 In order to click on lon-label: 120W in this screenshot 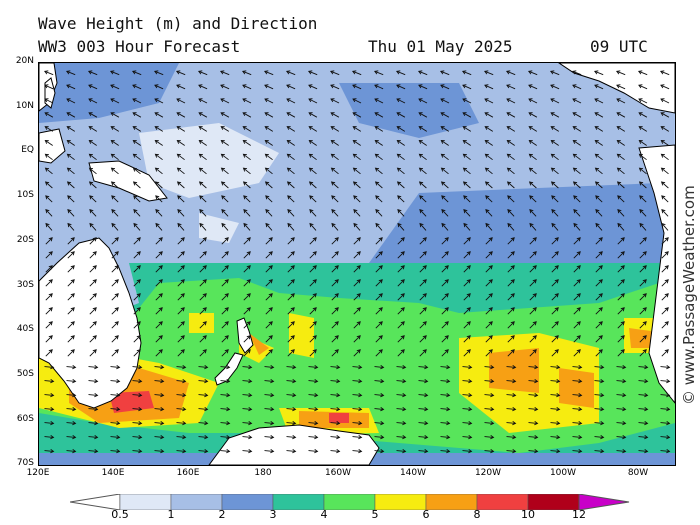, I will do `click(488, 473)`.